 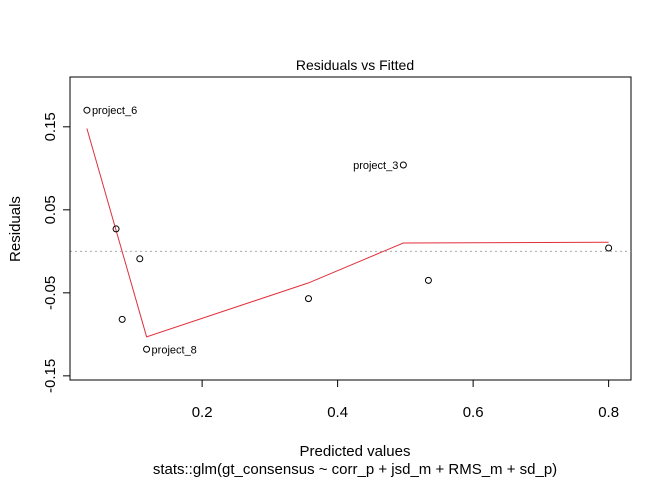 I want to click on y-axis-label: Residuals, so click(x=15, y=229).